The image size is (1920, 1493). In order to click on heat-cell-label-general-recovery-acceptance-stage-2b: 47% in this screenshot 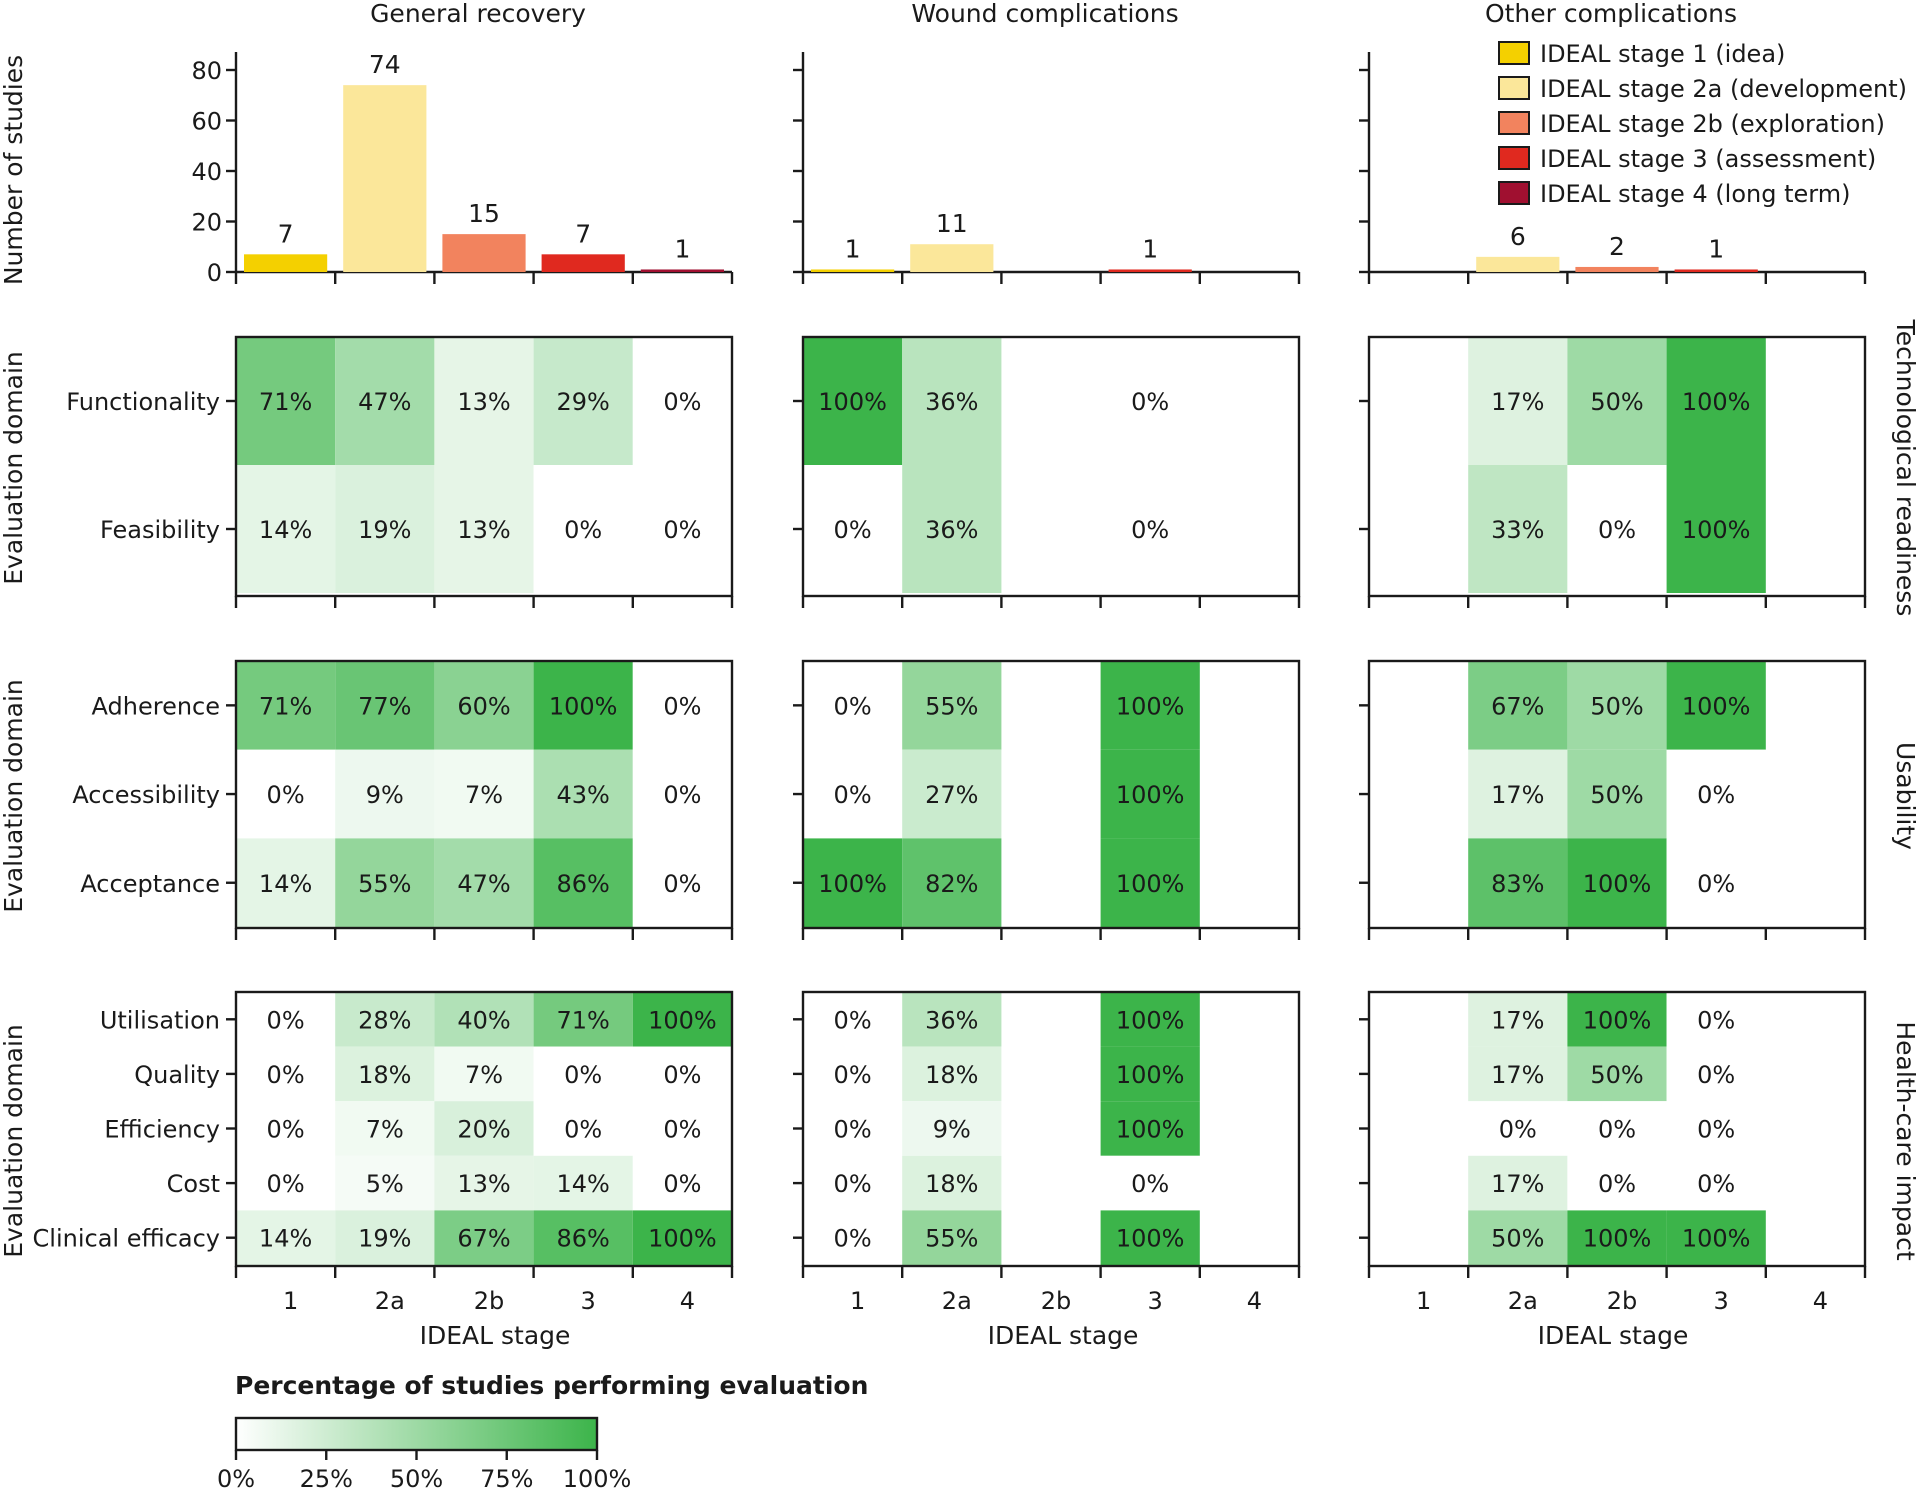, I will do `click(483, 884)`.